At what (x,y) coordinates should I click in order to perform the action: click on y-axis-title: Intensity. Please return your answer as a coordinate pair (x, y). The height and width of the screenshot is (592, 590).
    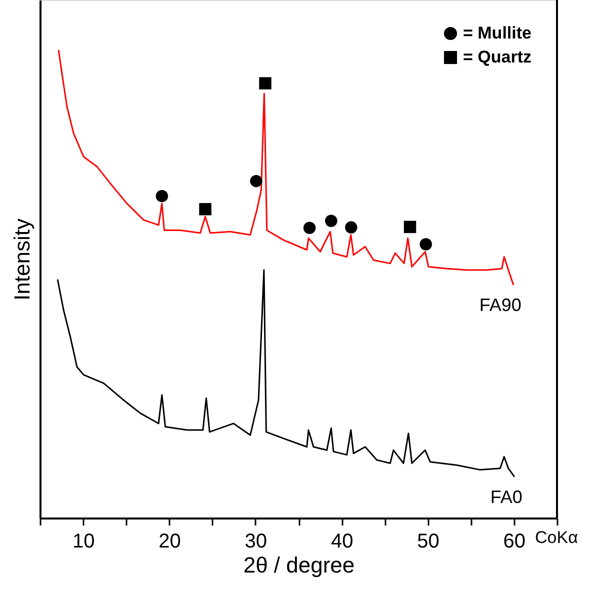
    Looking at the image, I should click on (22, 259).